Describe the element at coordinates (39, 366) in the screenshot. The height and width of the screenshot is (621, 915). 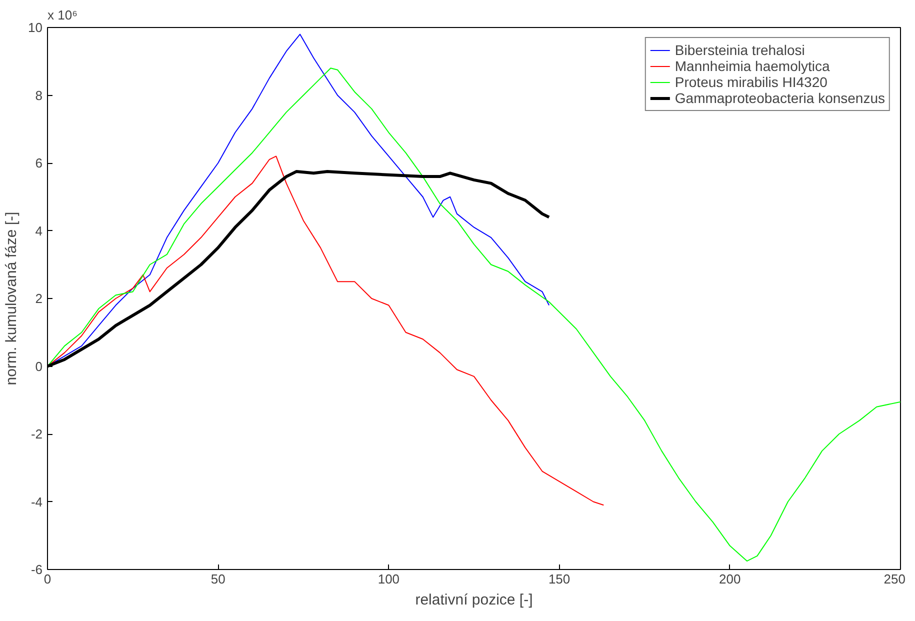
I see `y-tick-label: 0` at that location.